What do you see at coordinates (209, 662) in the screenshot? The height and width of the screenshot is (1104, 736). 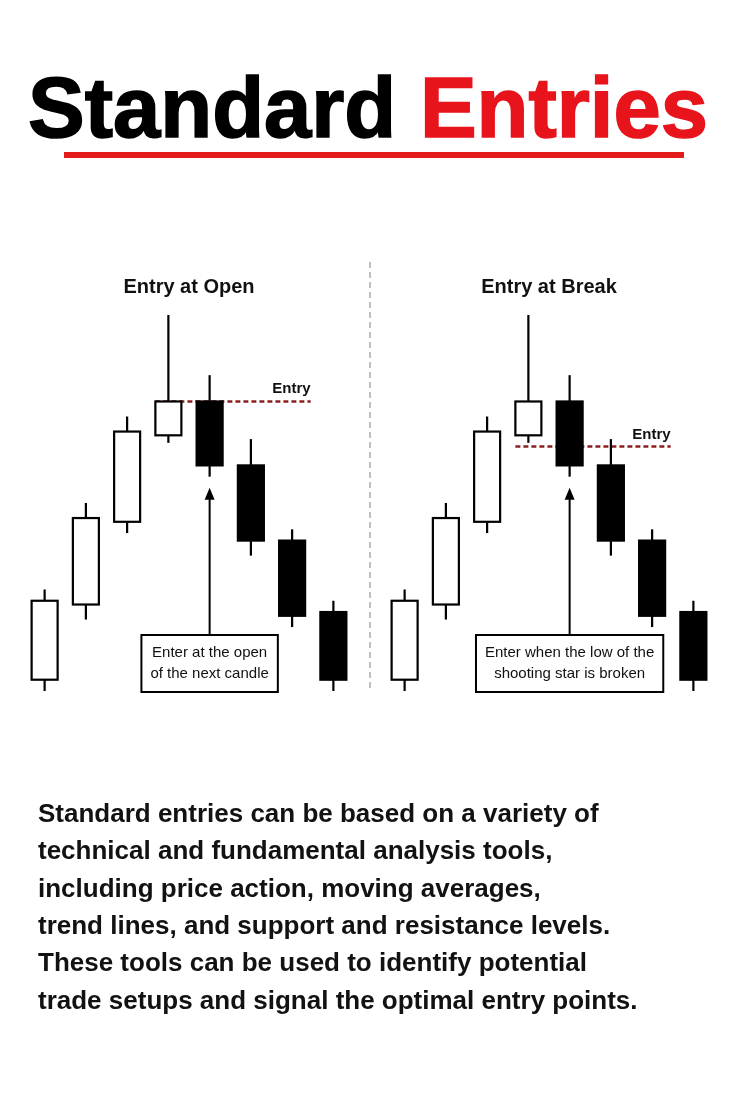 I see `annotation: Enter at the open of the next candle` at bounding box center [209, 662].